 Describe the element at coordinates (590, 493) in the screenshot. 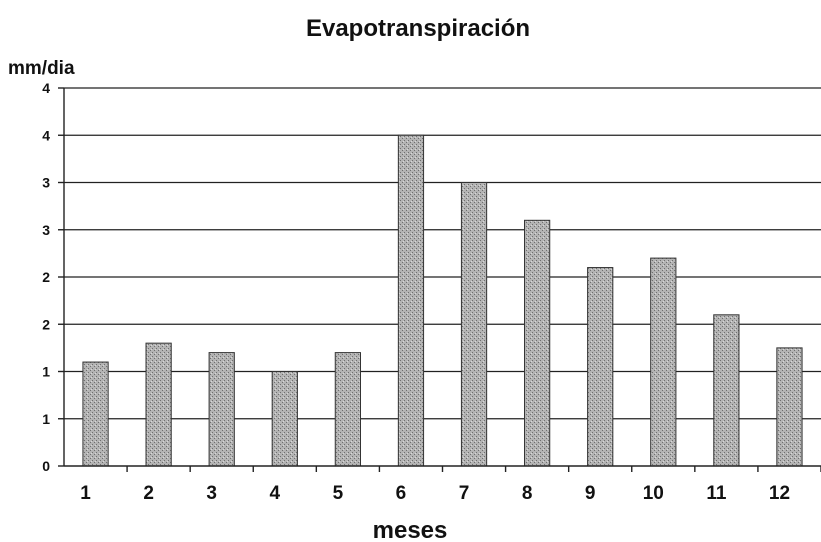

I see `x-tick-label: 9` at that location.